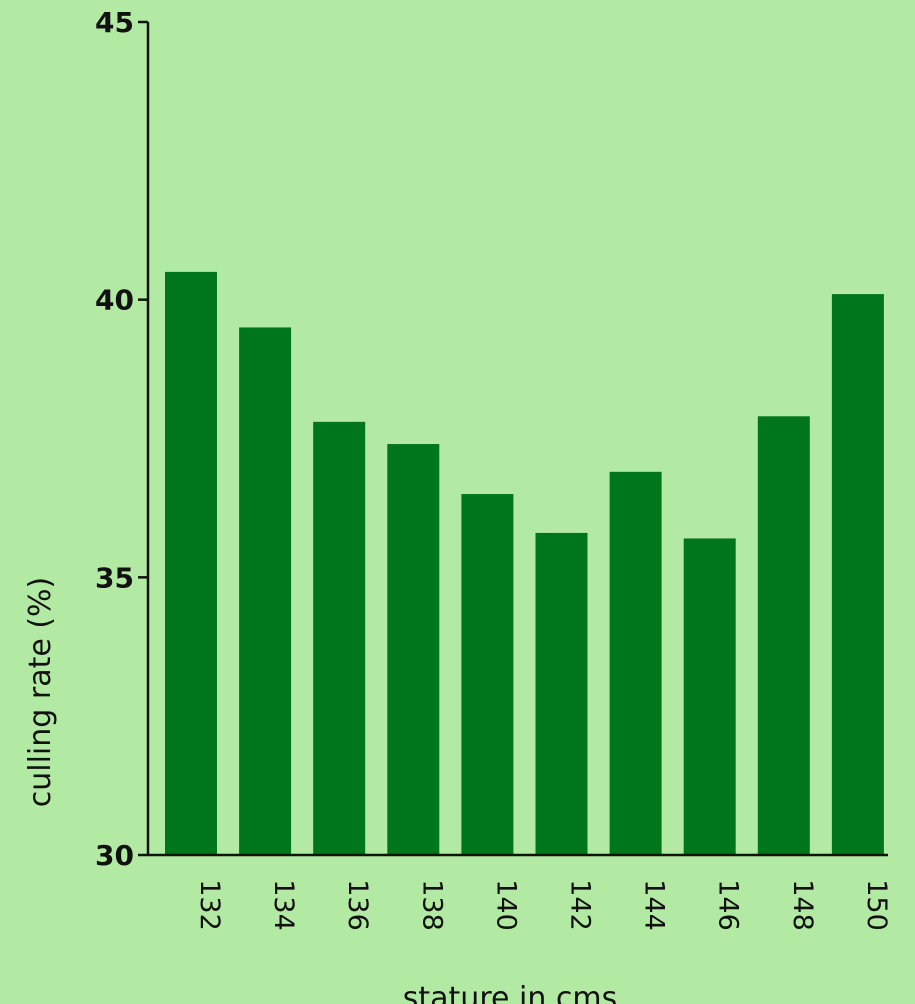 The image size is (915, 1004). I want to click on x-tick-label-146: 146, so click(728, 905).